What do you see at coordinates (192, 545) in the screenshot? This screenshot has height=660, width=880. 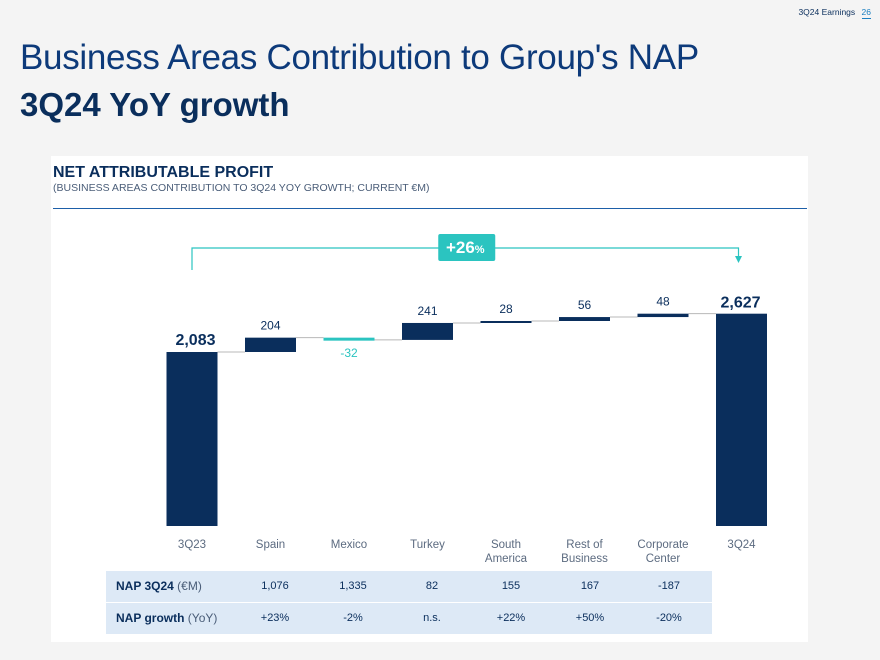 I see `category-label: 3Q23` at bounding box center [192, 545].